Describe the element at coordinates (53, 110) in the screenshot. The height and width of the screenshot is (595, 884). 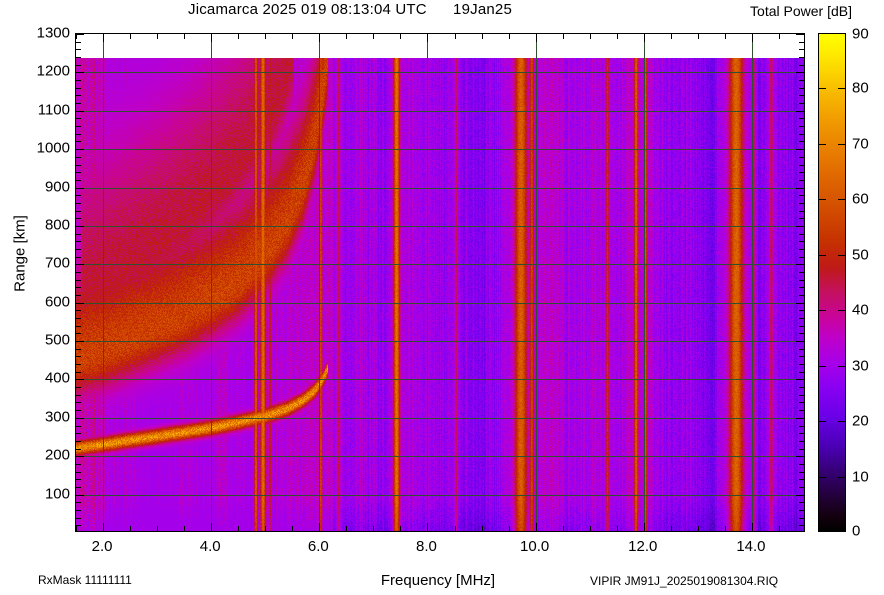
I see `y-axis-tick-label: 1100` at that location.